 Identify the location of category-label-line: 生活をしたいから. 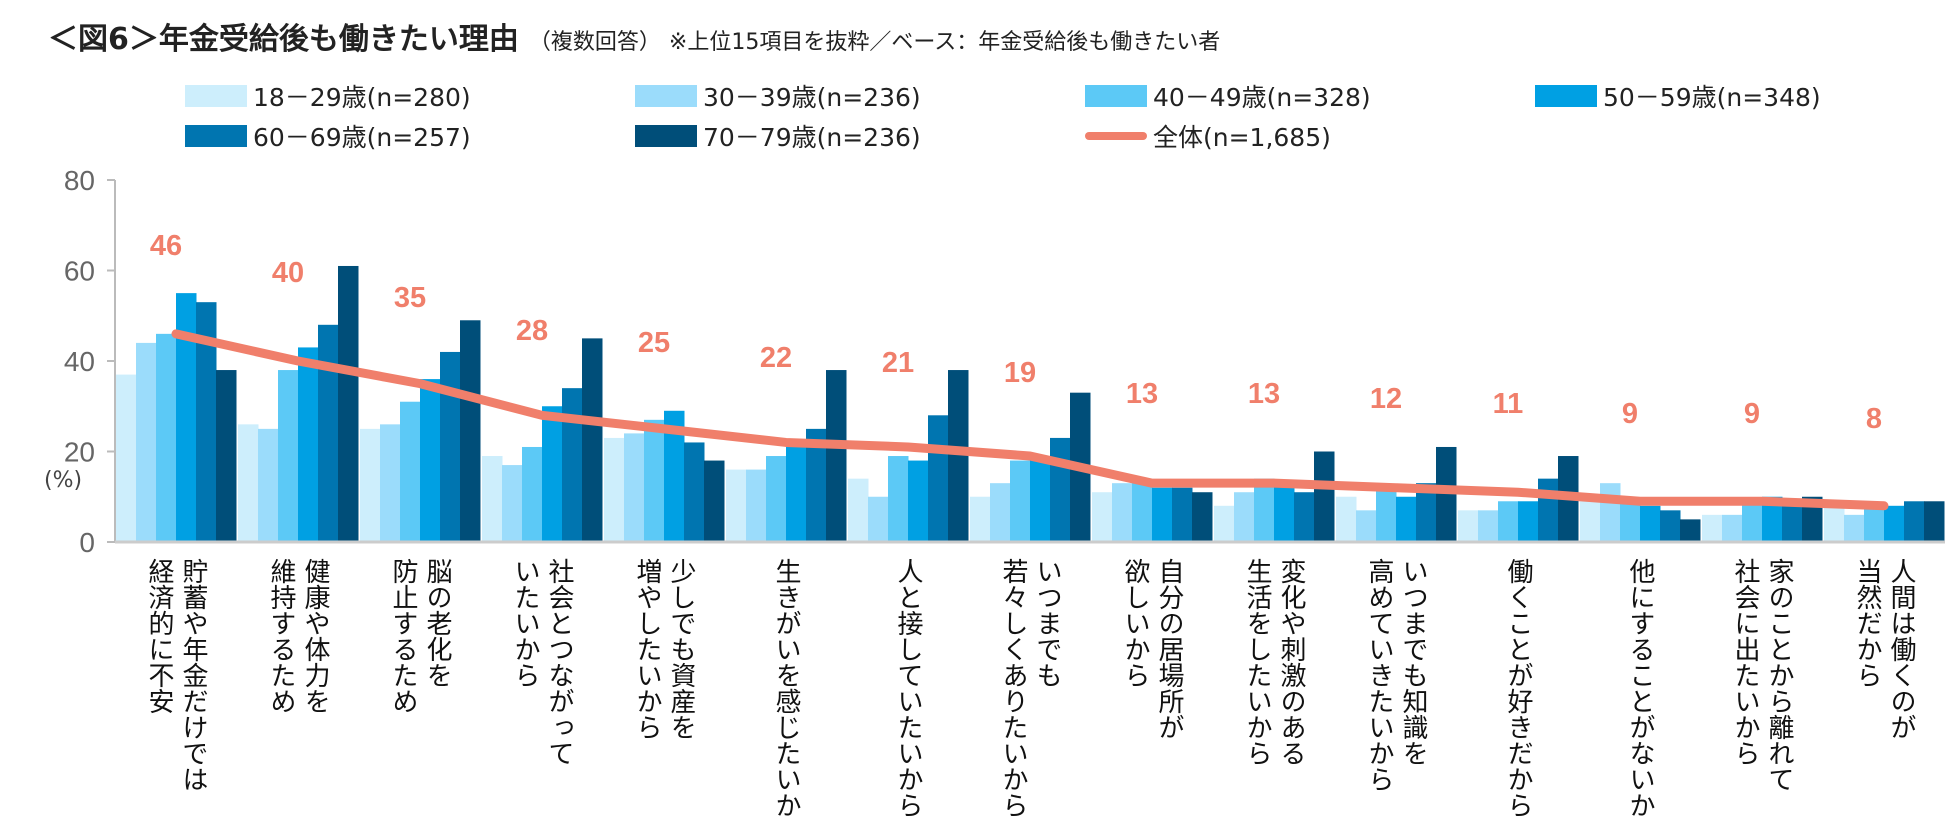
(1257, 662).